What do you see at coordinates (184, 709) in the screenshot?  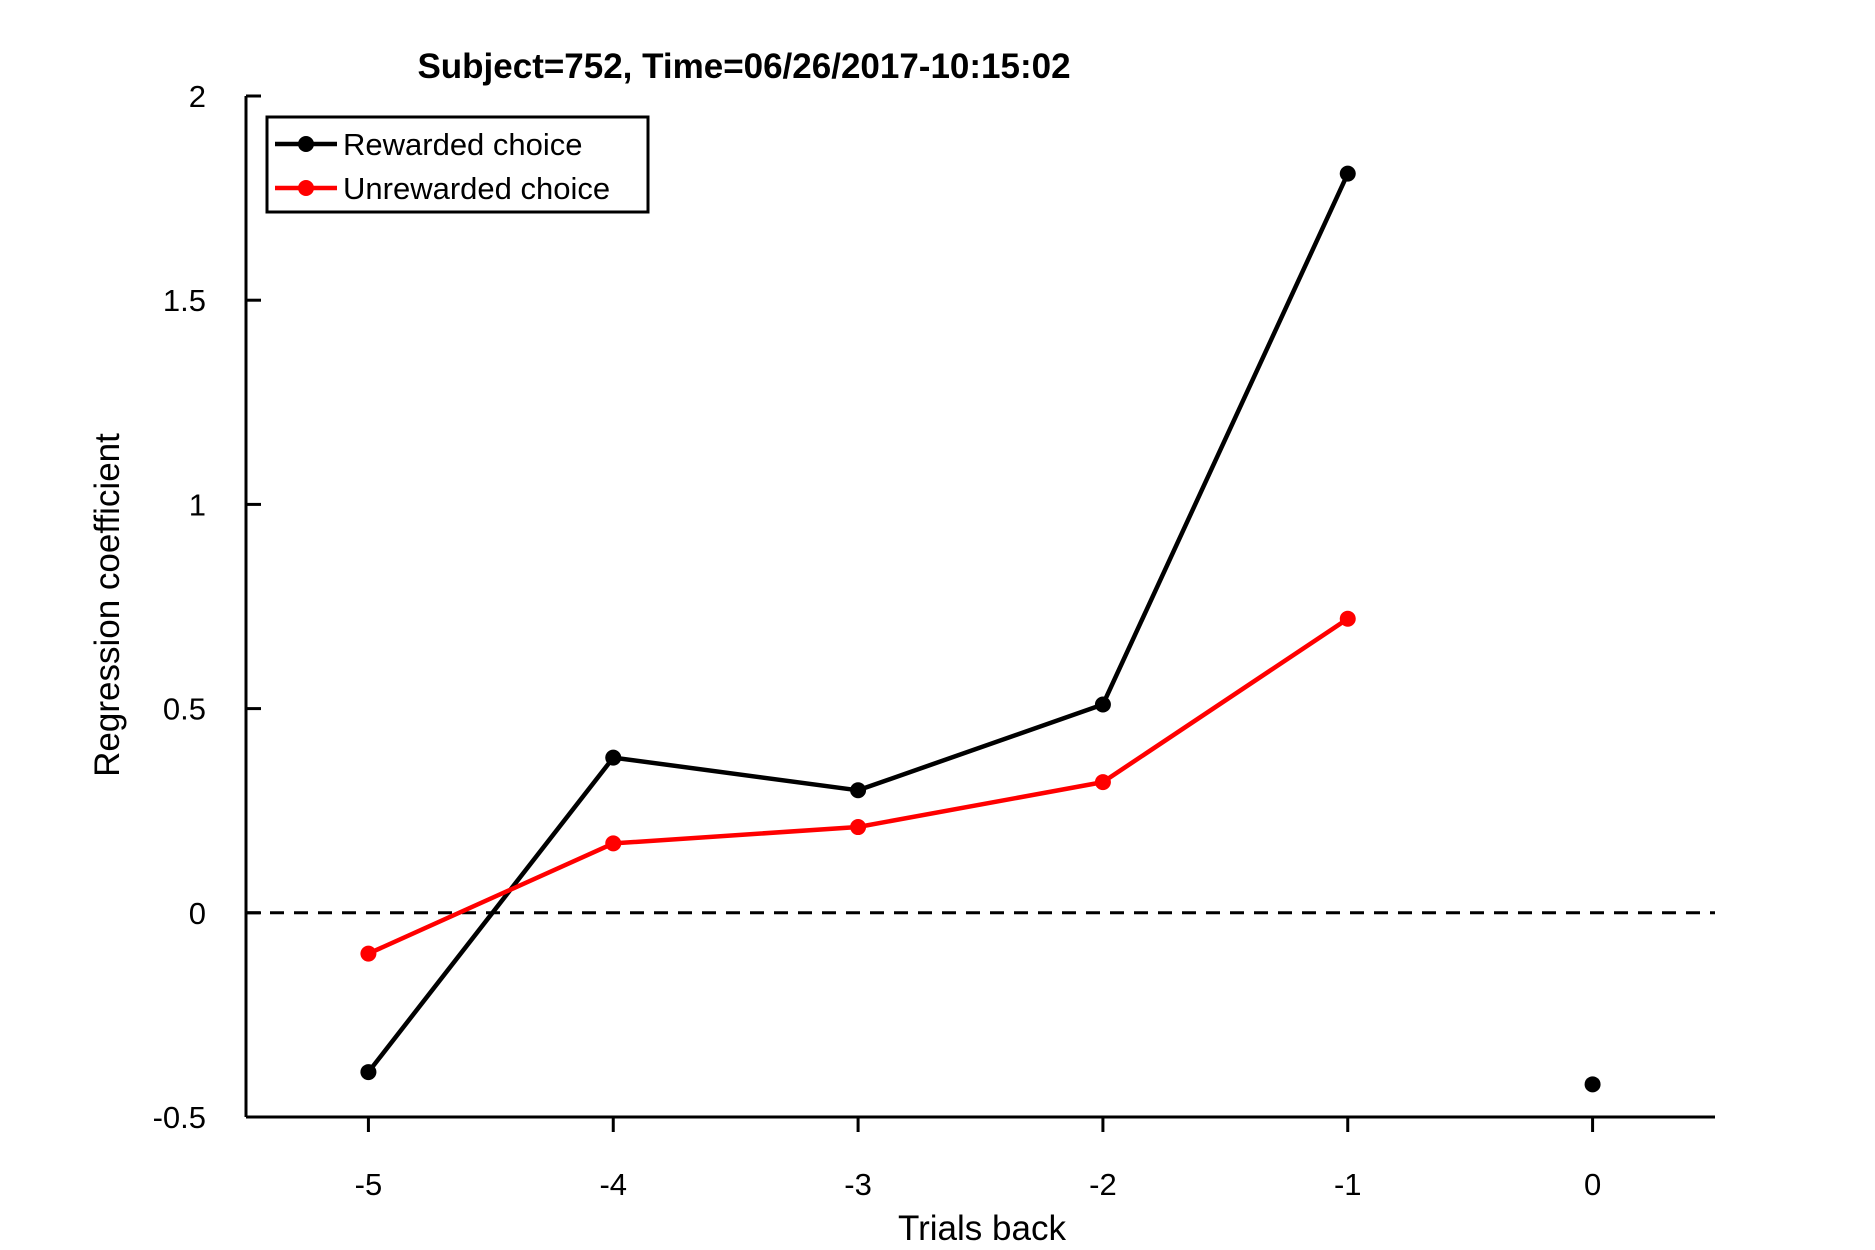 I see `y-tick-label-3: 0.5` at bounding box center [184, 709].